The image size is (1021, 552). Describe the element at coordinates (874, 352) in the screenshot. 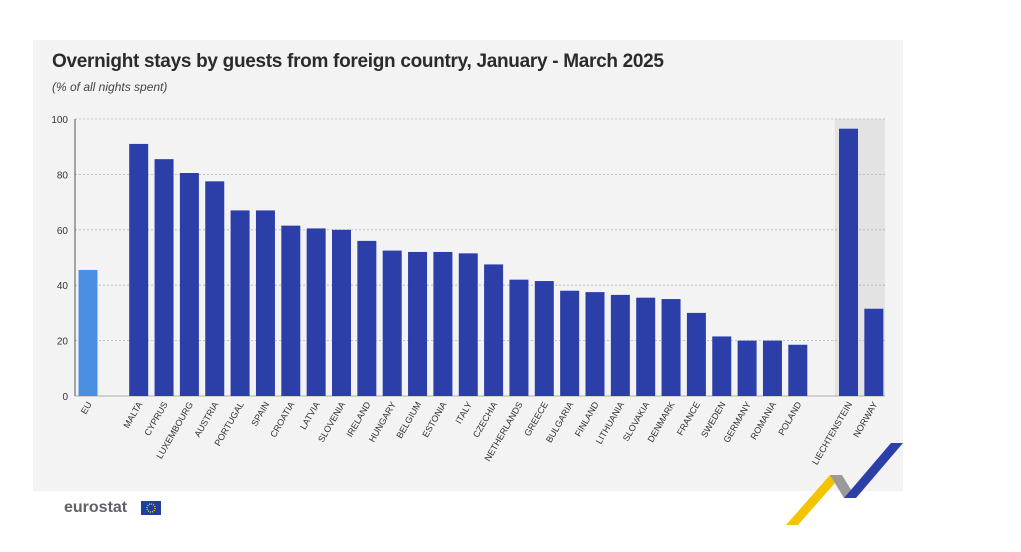

I see `bar-norway` at that location.